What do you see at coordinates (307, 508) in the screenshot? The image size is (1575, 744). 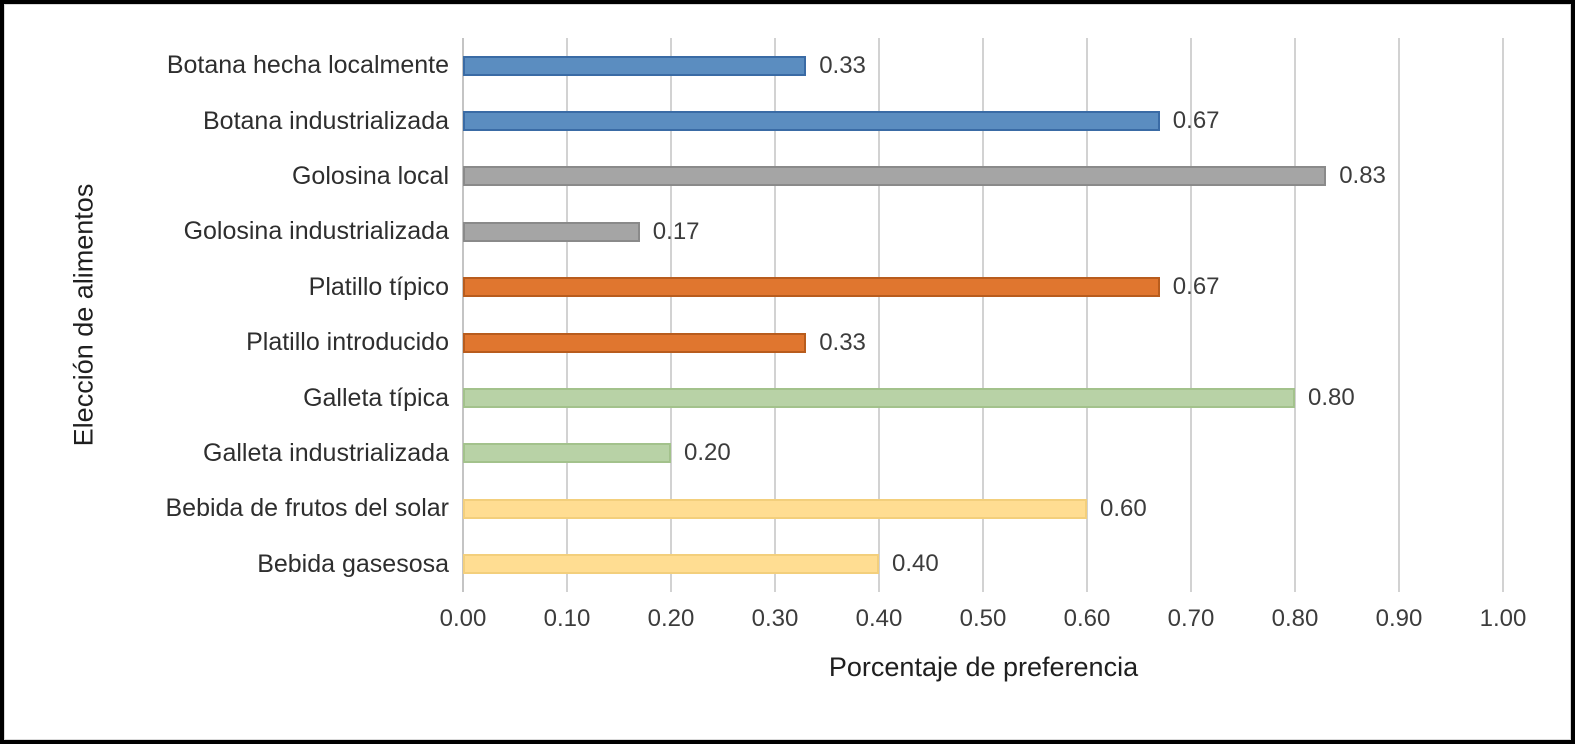 I see `category-label: Bebida de frutos del solar` at bounding box center [307, 508].